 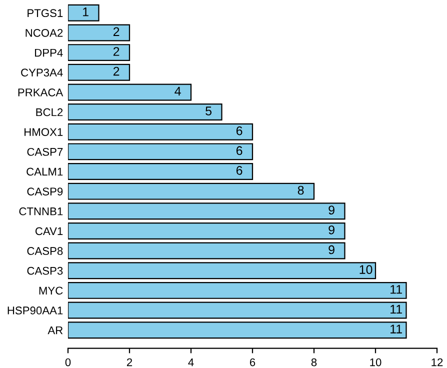 I want to click on data-label: 10, so click(x=366, y=269).